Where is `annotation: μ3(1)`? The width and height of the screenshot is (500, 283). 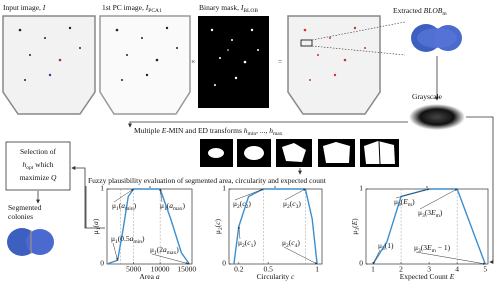
annotation: μ3(1) is located at coordinates (386, 247).